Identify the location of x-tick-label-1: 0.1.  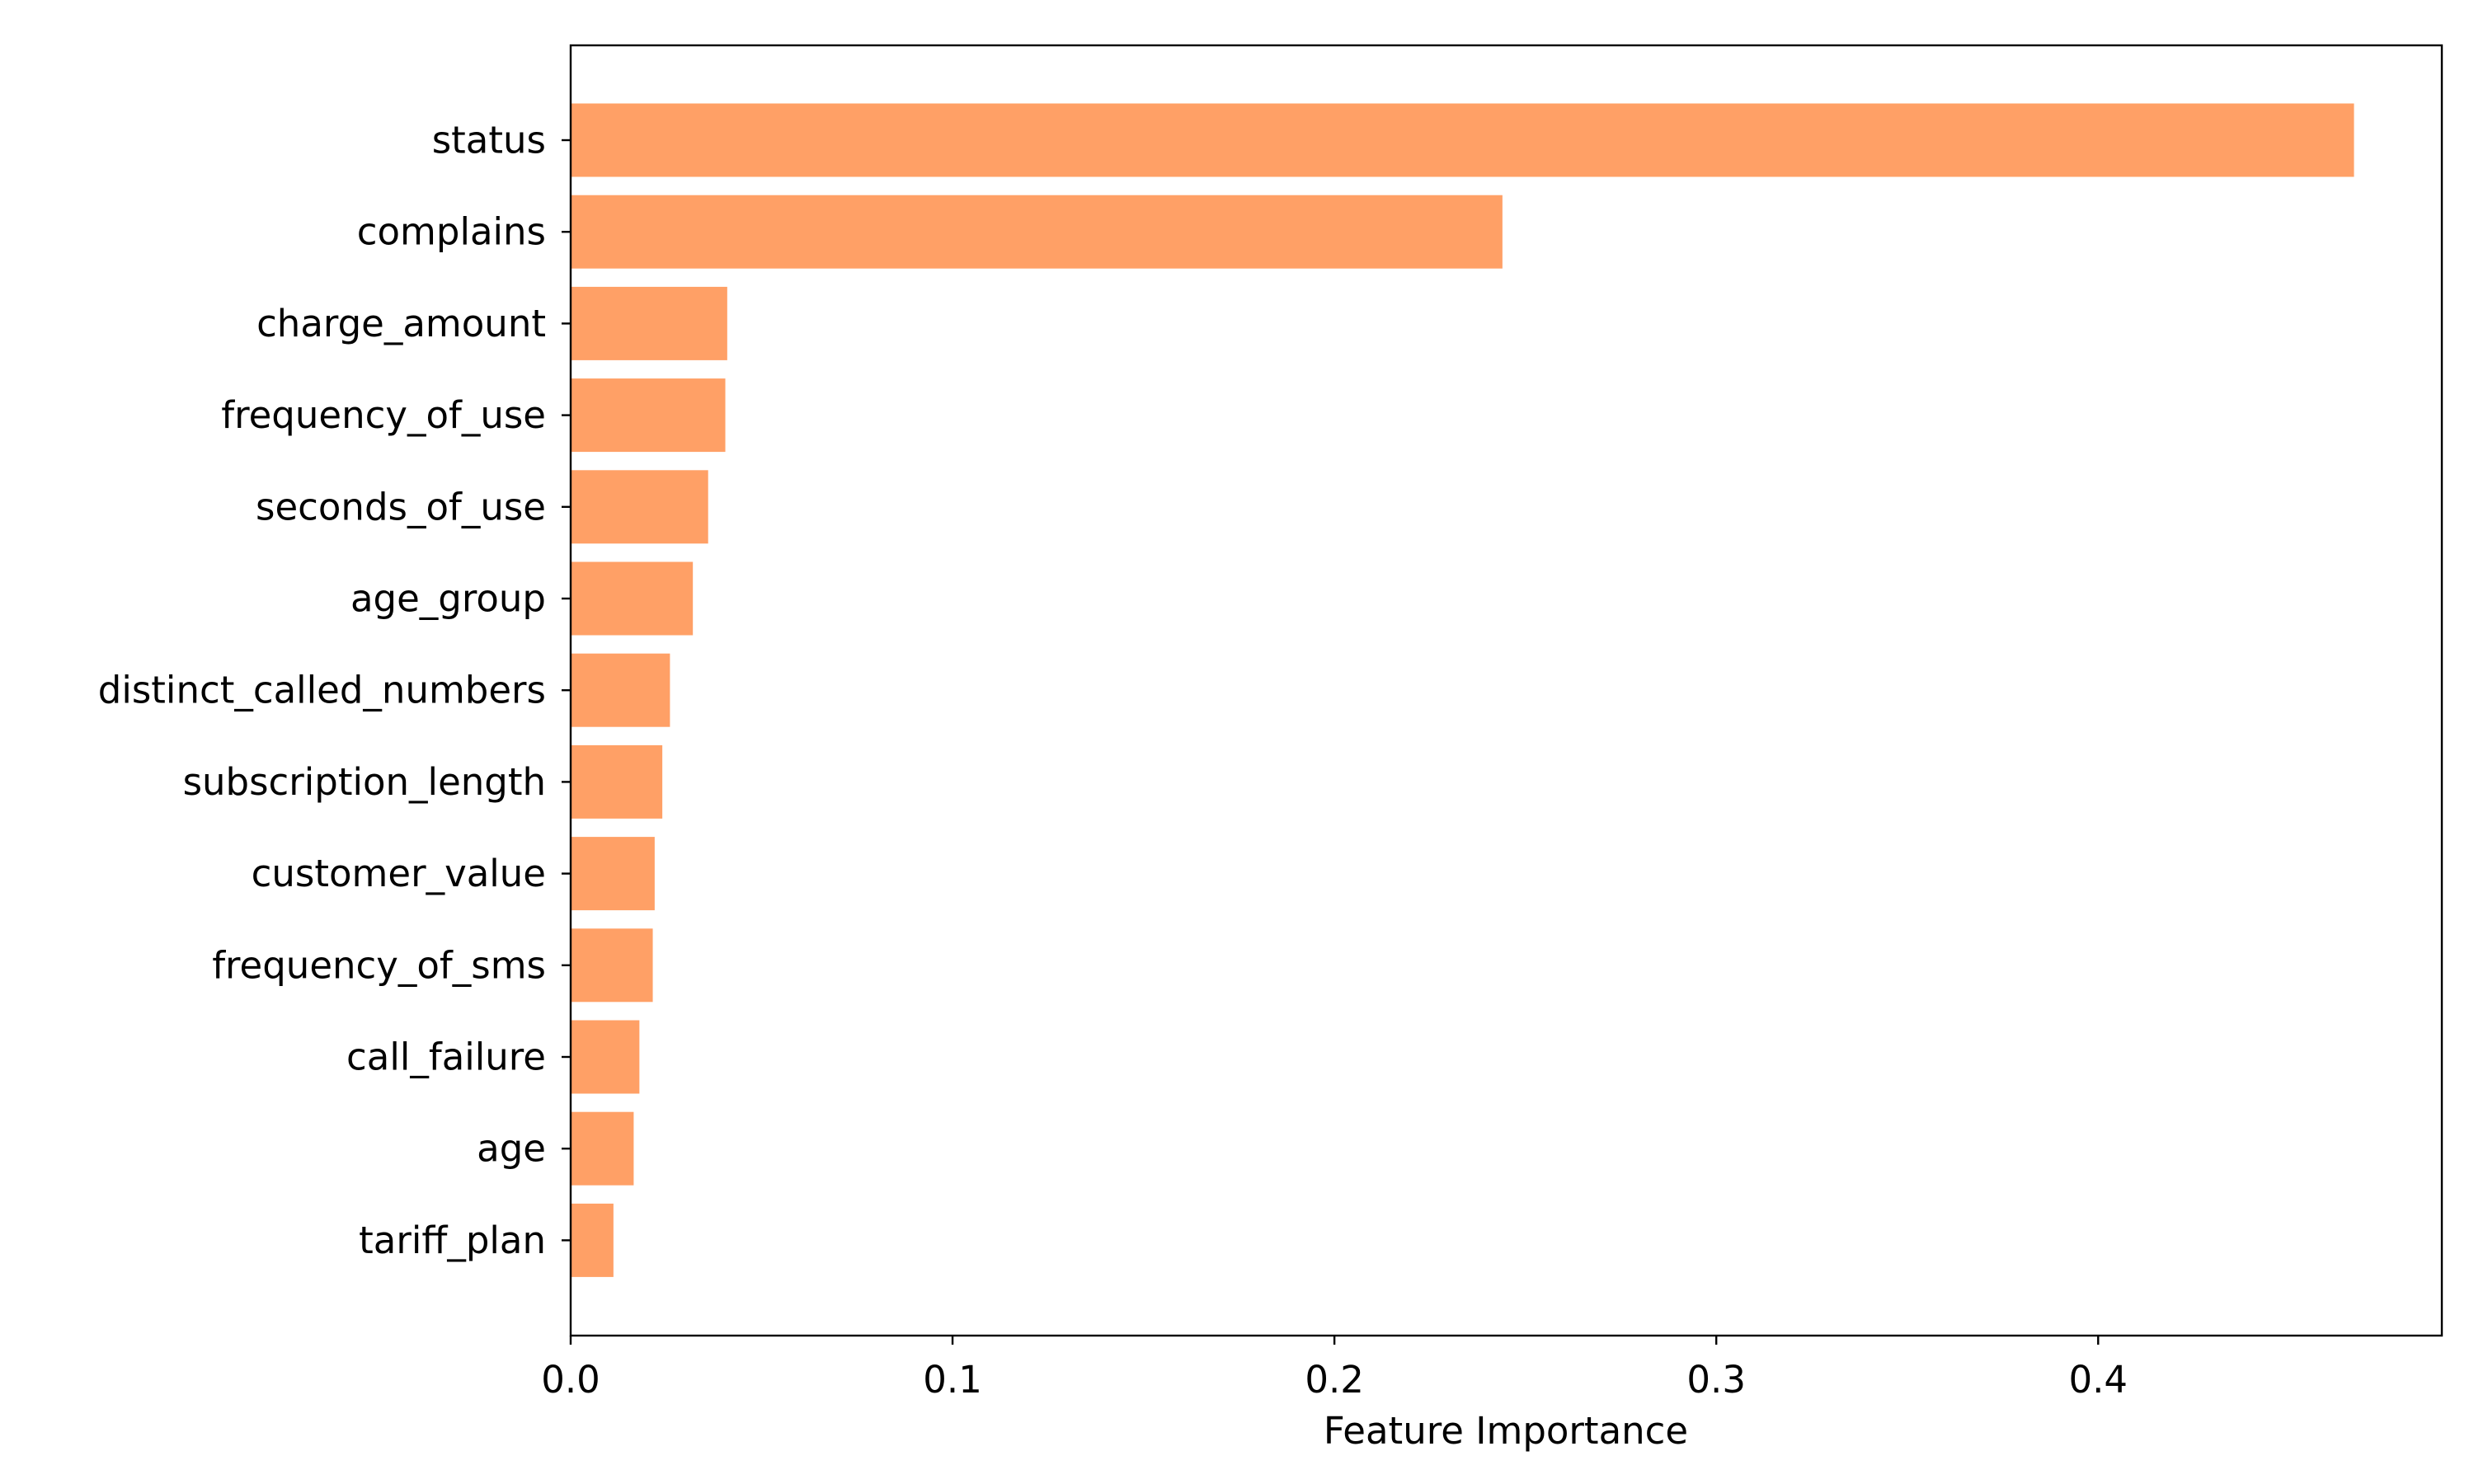
(952, 1380).